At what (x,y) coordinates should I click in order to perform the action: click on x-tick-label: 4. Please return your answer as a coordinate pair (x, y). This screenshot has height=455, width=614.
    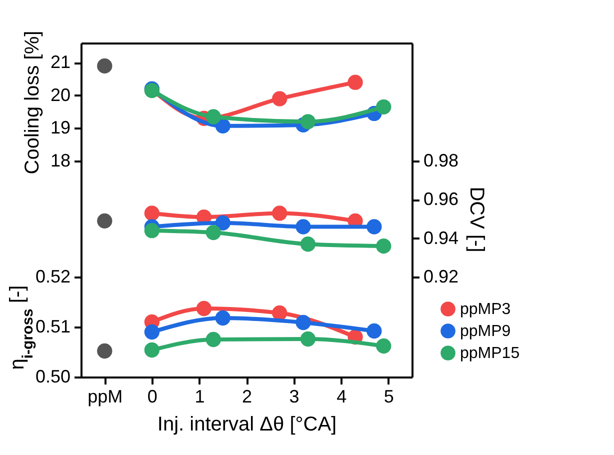
    Looking at the image, I should click on (341, 396).